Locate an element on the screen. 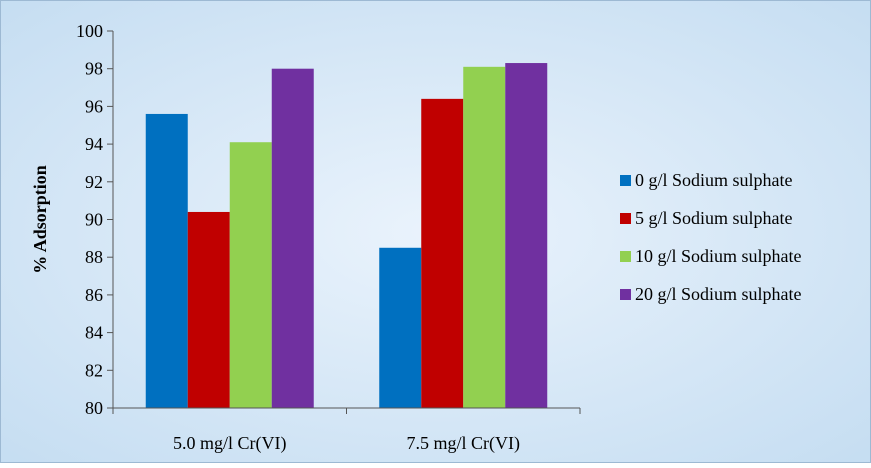 This screenshot has height=468, width=871. y-tick-label: 100 is located at coordinates (89, 31).